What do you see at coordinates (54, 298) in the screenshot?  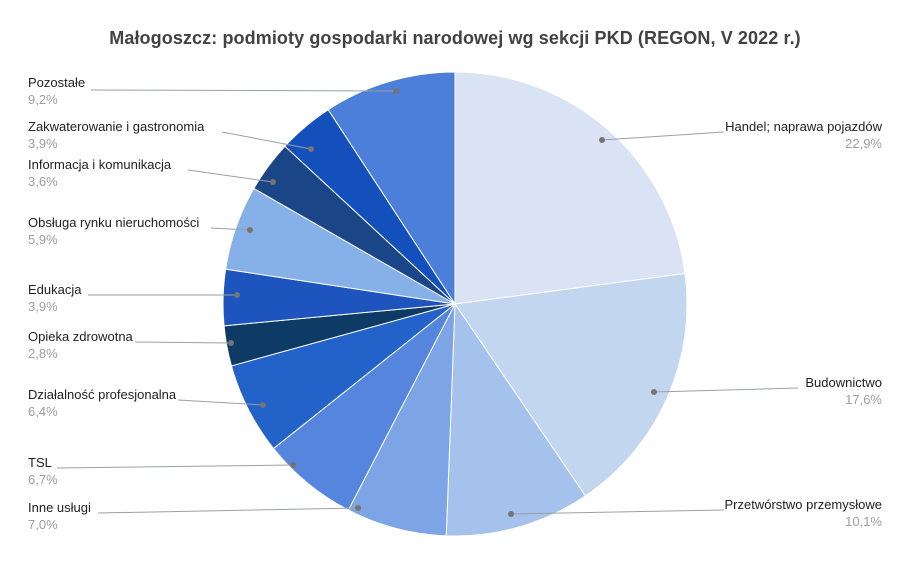 I see `callout-7: Edukacja 3,9%` at bounding box center [54, 298].